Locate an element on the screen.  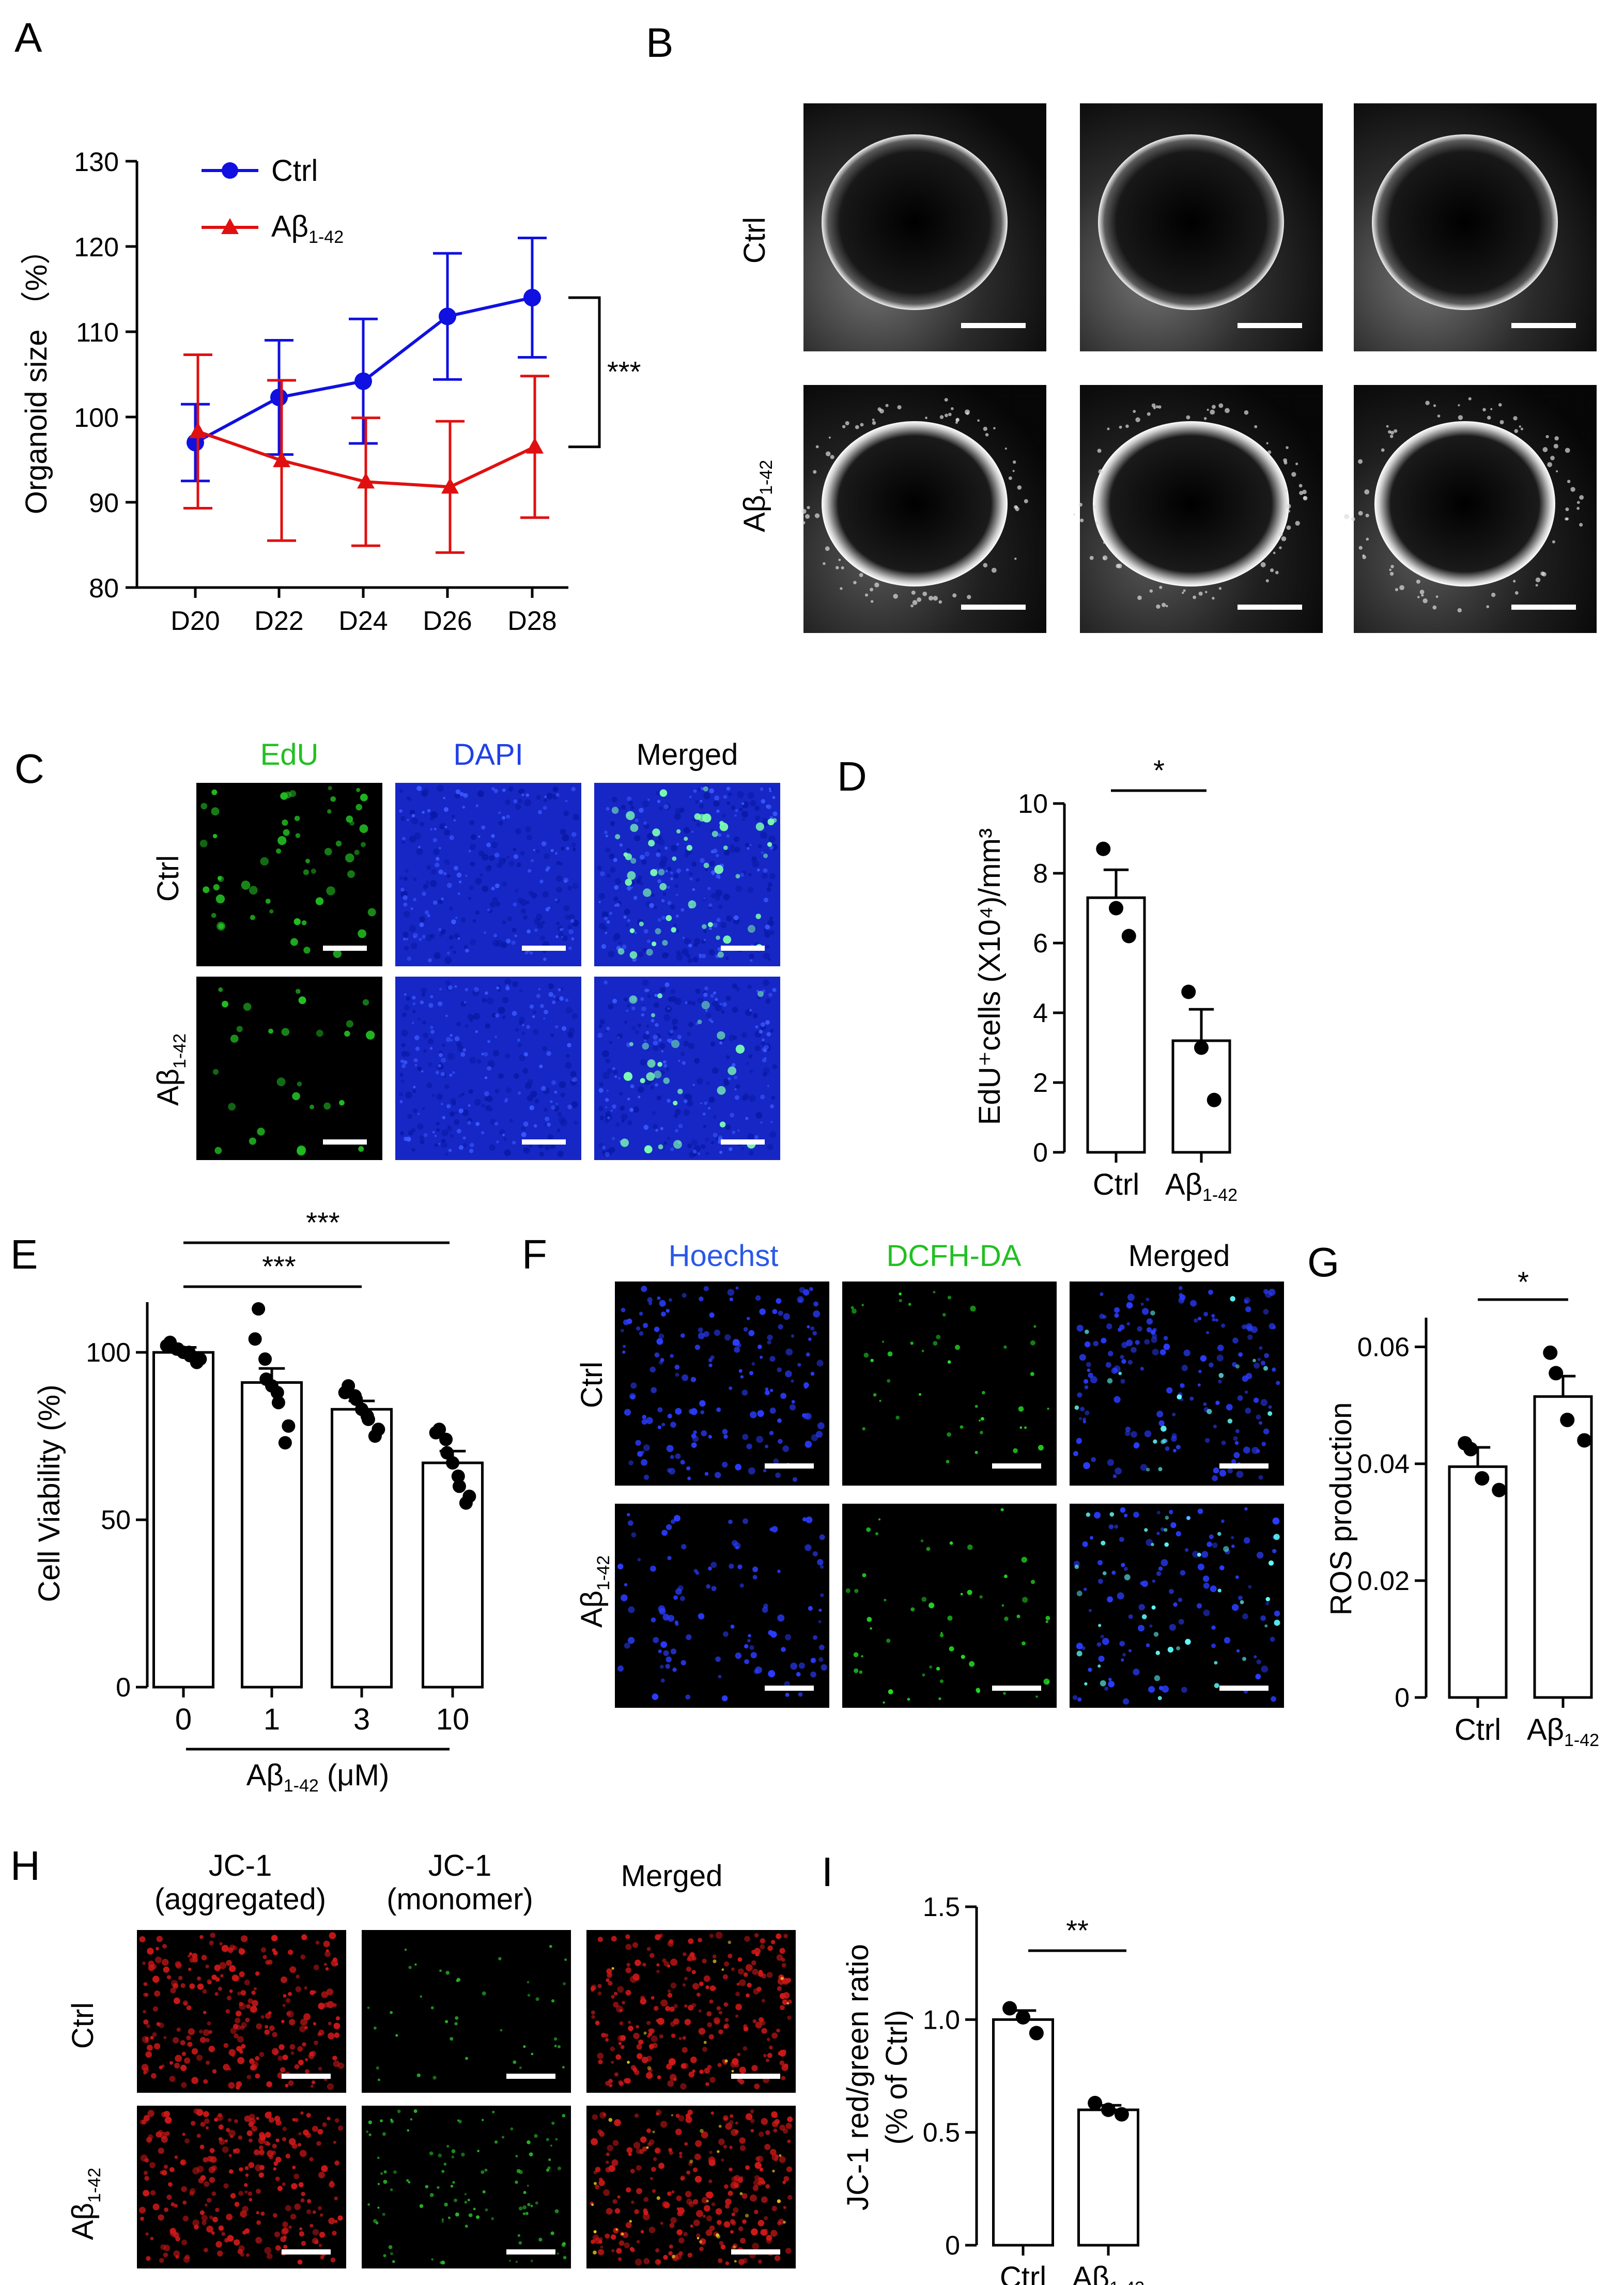
fluorescence-image is located at coordinates (722, 1606).